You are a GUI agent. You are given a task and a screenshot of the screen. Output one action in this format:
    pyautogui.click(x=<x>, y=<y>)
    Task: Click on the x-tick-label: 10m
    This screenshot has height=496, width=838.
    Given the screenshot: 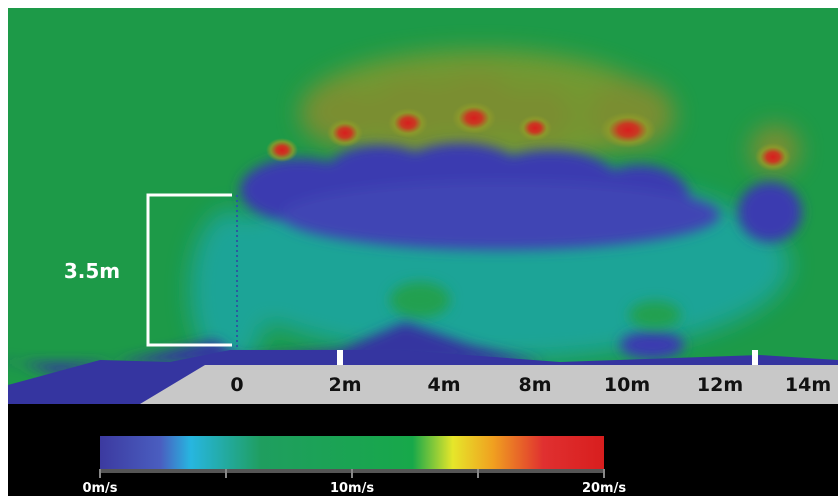 What is the action you would take?
    pyautogui.click(x=627, y=385)
    